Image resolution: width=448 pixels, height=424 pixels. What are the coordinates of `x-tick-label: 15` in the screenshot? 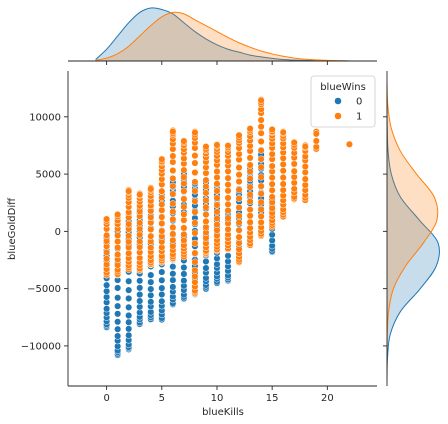 It's located at (272, 398).